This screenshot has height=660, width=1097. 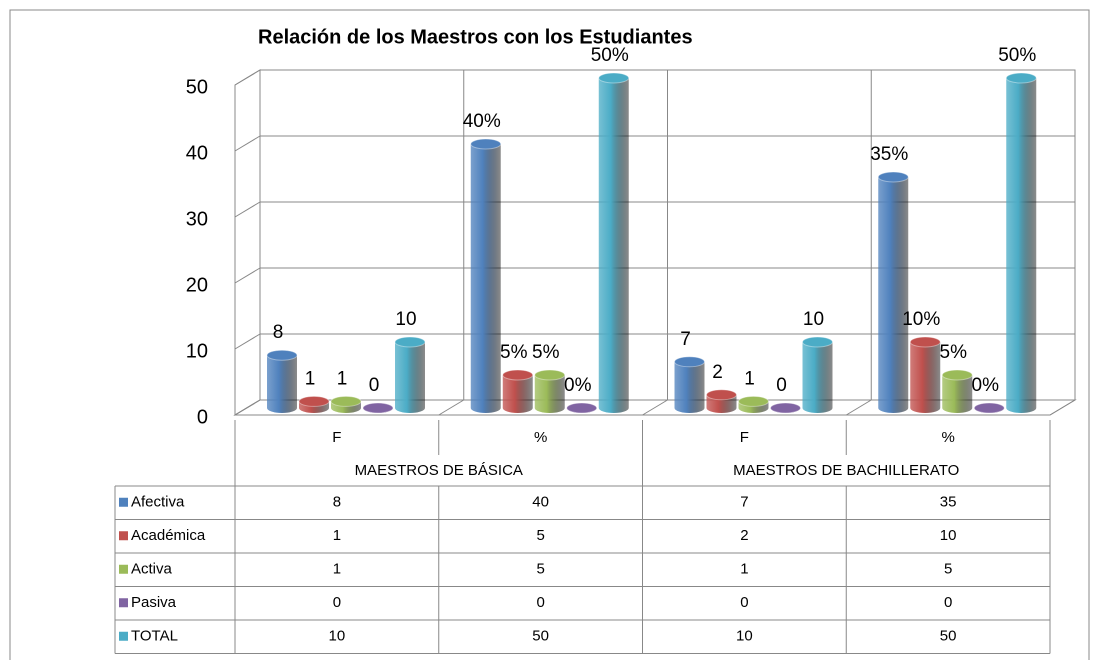 What do you see at coordinates (197, 153) in the screenshot?
I see `y-tick-label: 40` at bounding box center [197, 153].